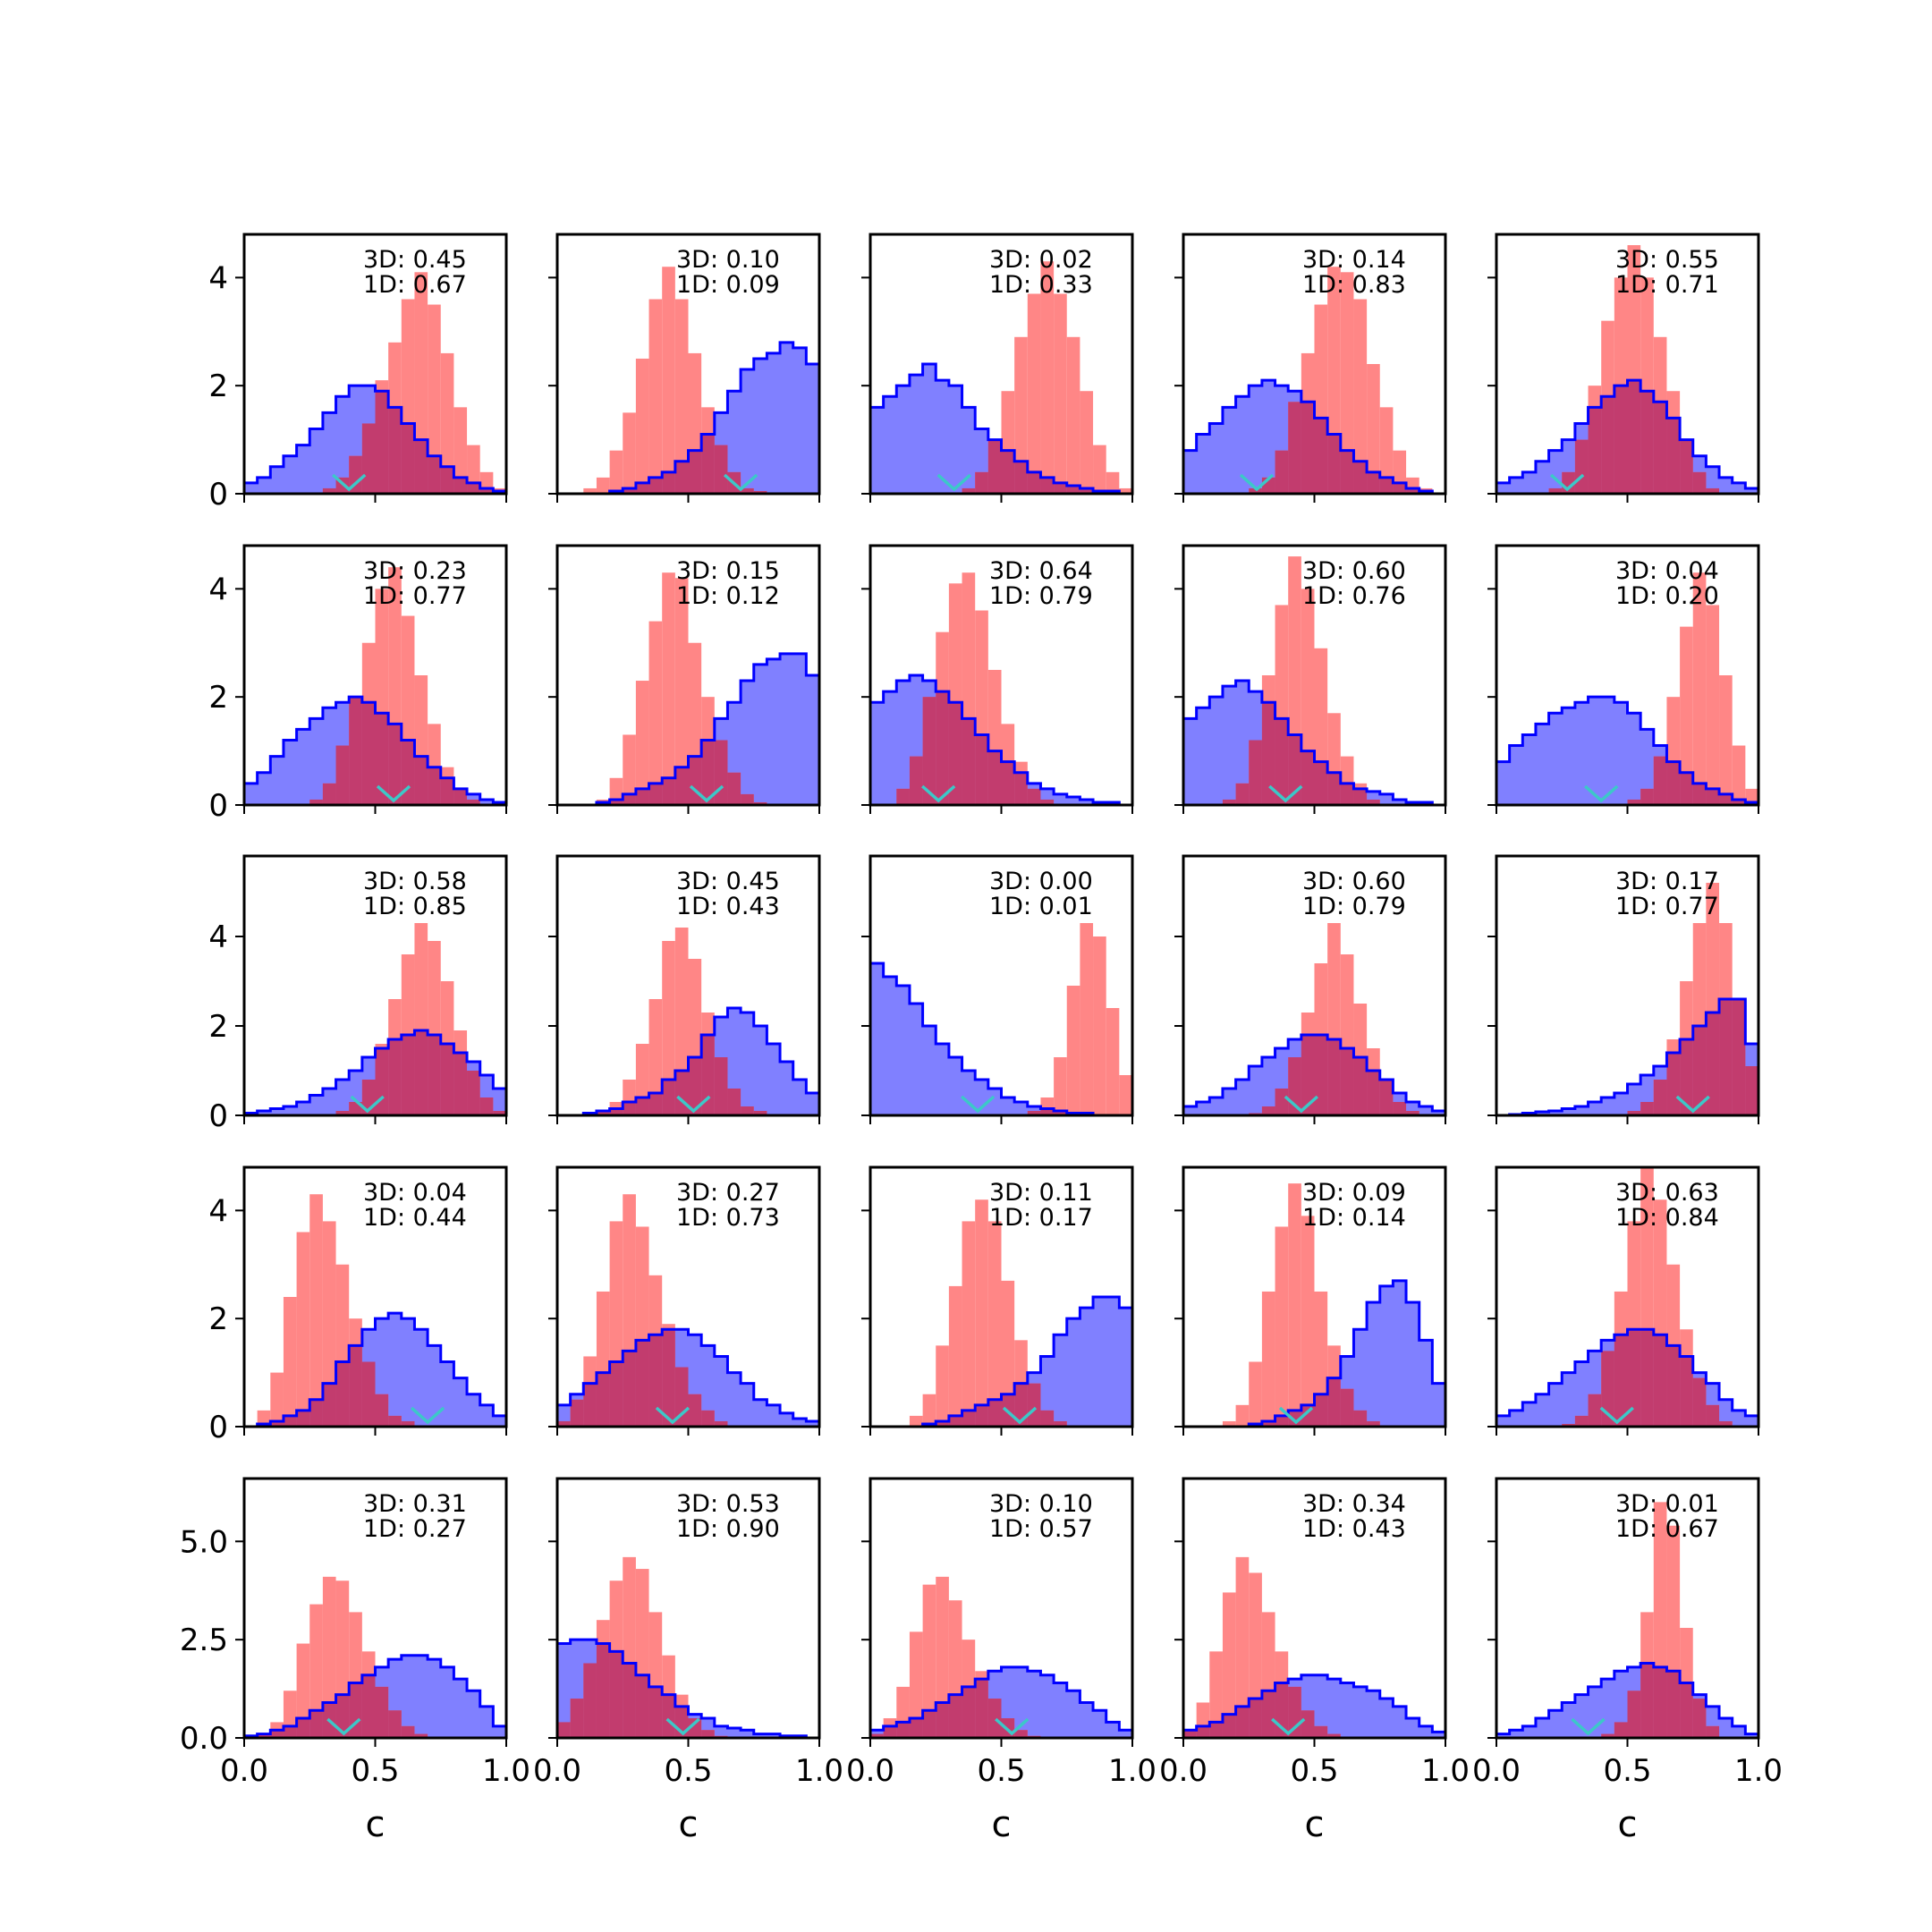 This screenshot has width=1932, height=1932. I want to click on label-3d: 3D: 0.01, so click(1667, 1504).